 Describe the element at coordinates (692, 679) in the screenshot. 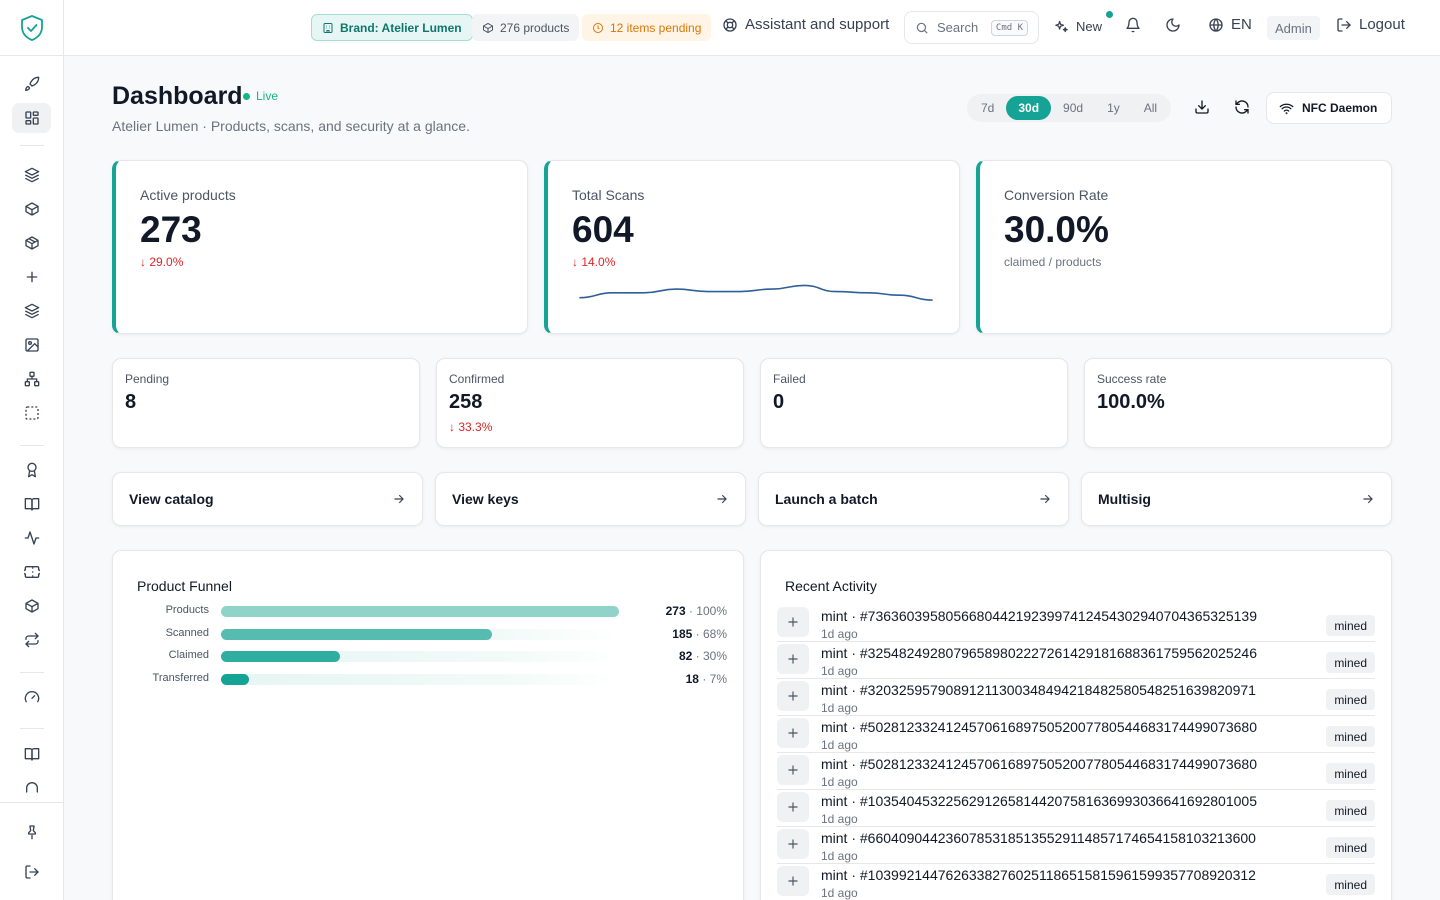

I see `funnel-count: 18` at that location.